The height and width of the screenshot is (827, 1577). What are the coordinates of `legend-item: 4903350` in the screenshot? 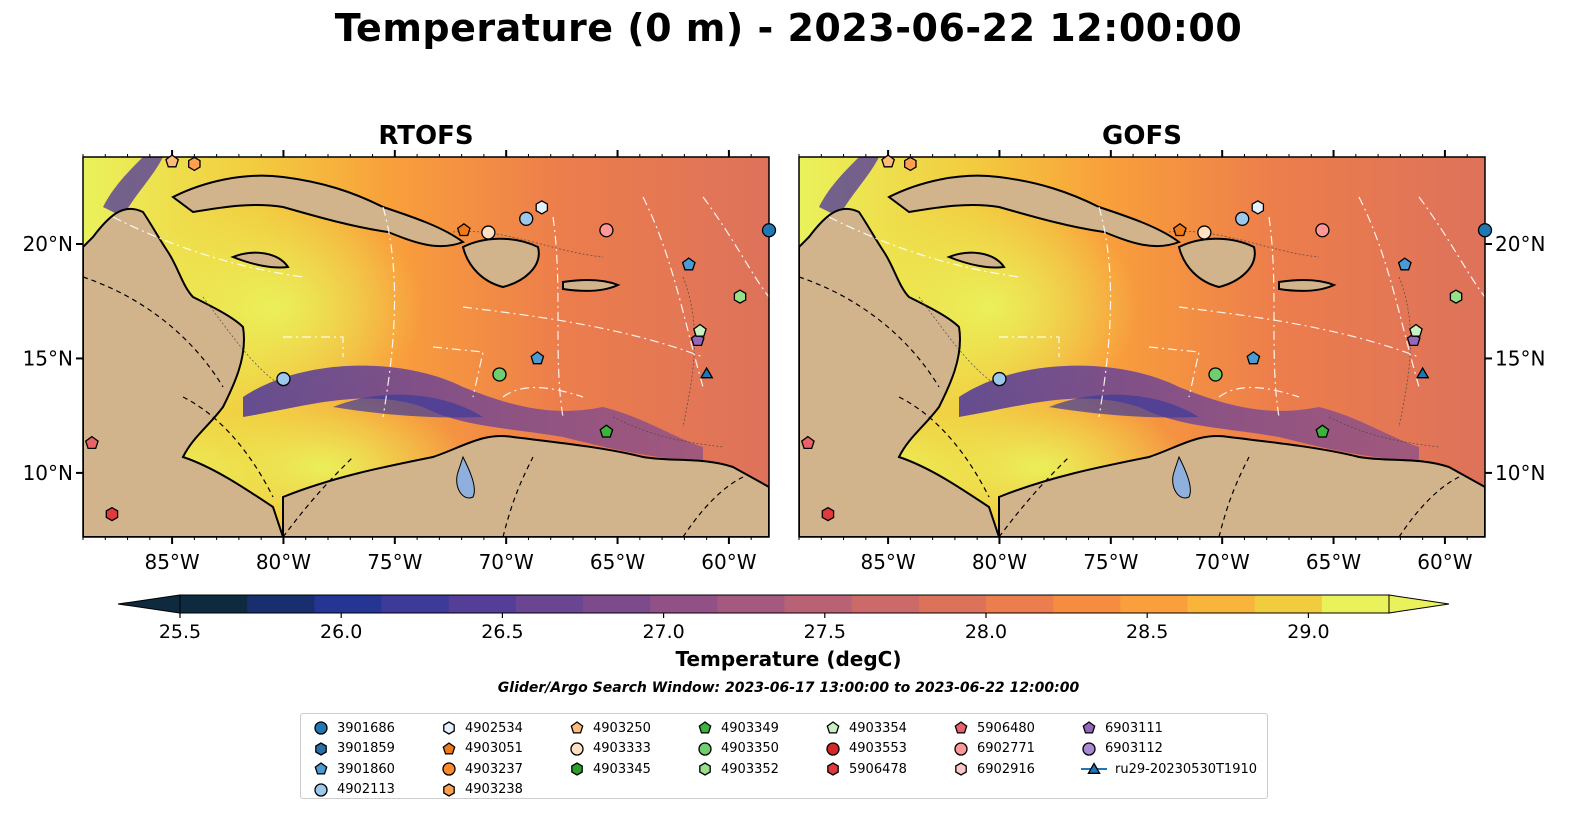 It's located at (738, 749).